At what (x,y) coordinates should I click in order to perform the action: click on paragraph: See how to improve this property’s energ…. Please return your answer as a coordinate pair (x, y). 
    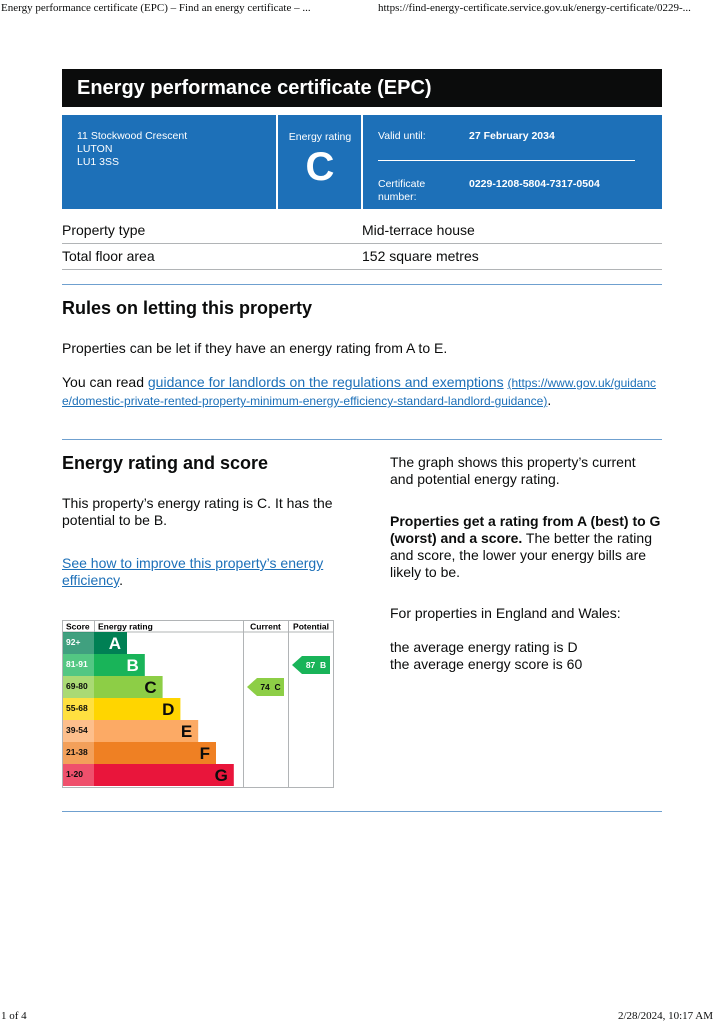
    Looking at the image, I should click on (204, 572).